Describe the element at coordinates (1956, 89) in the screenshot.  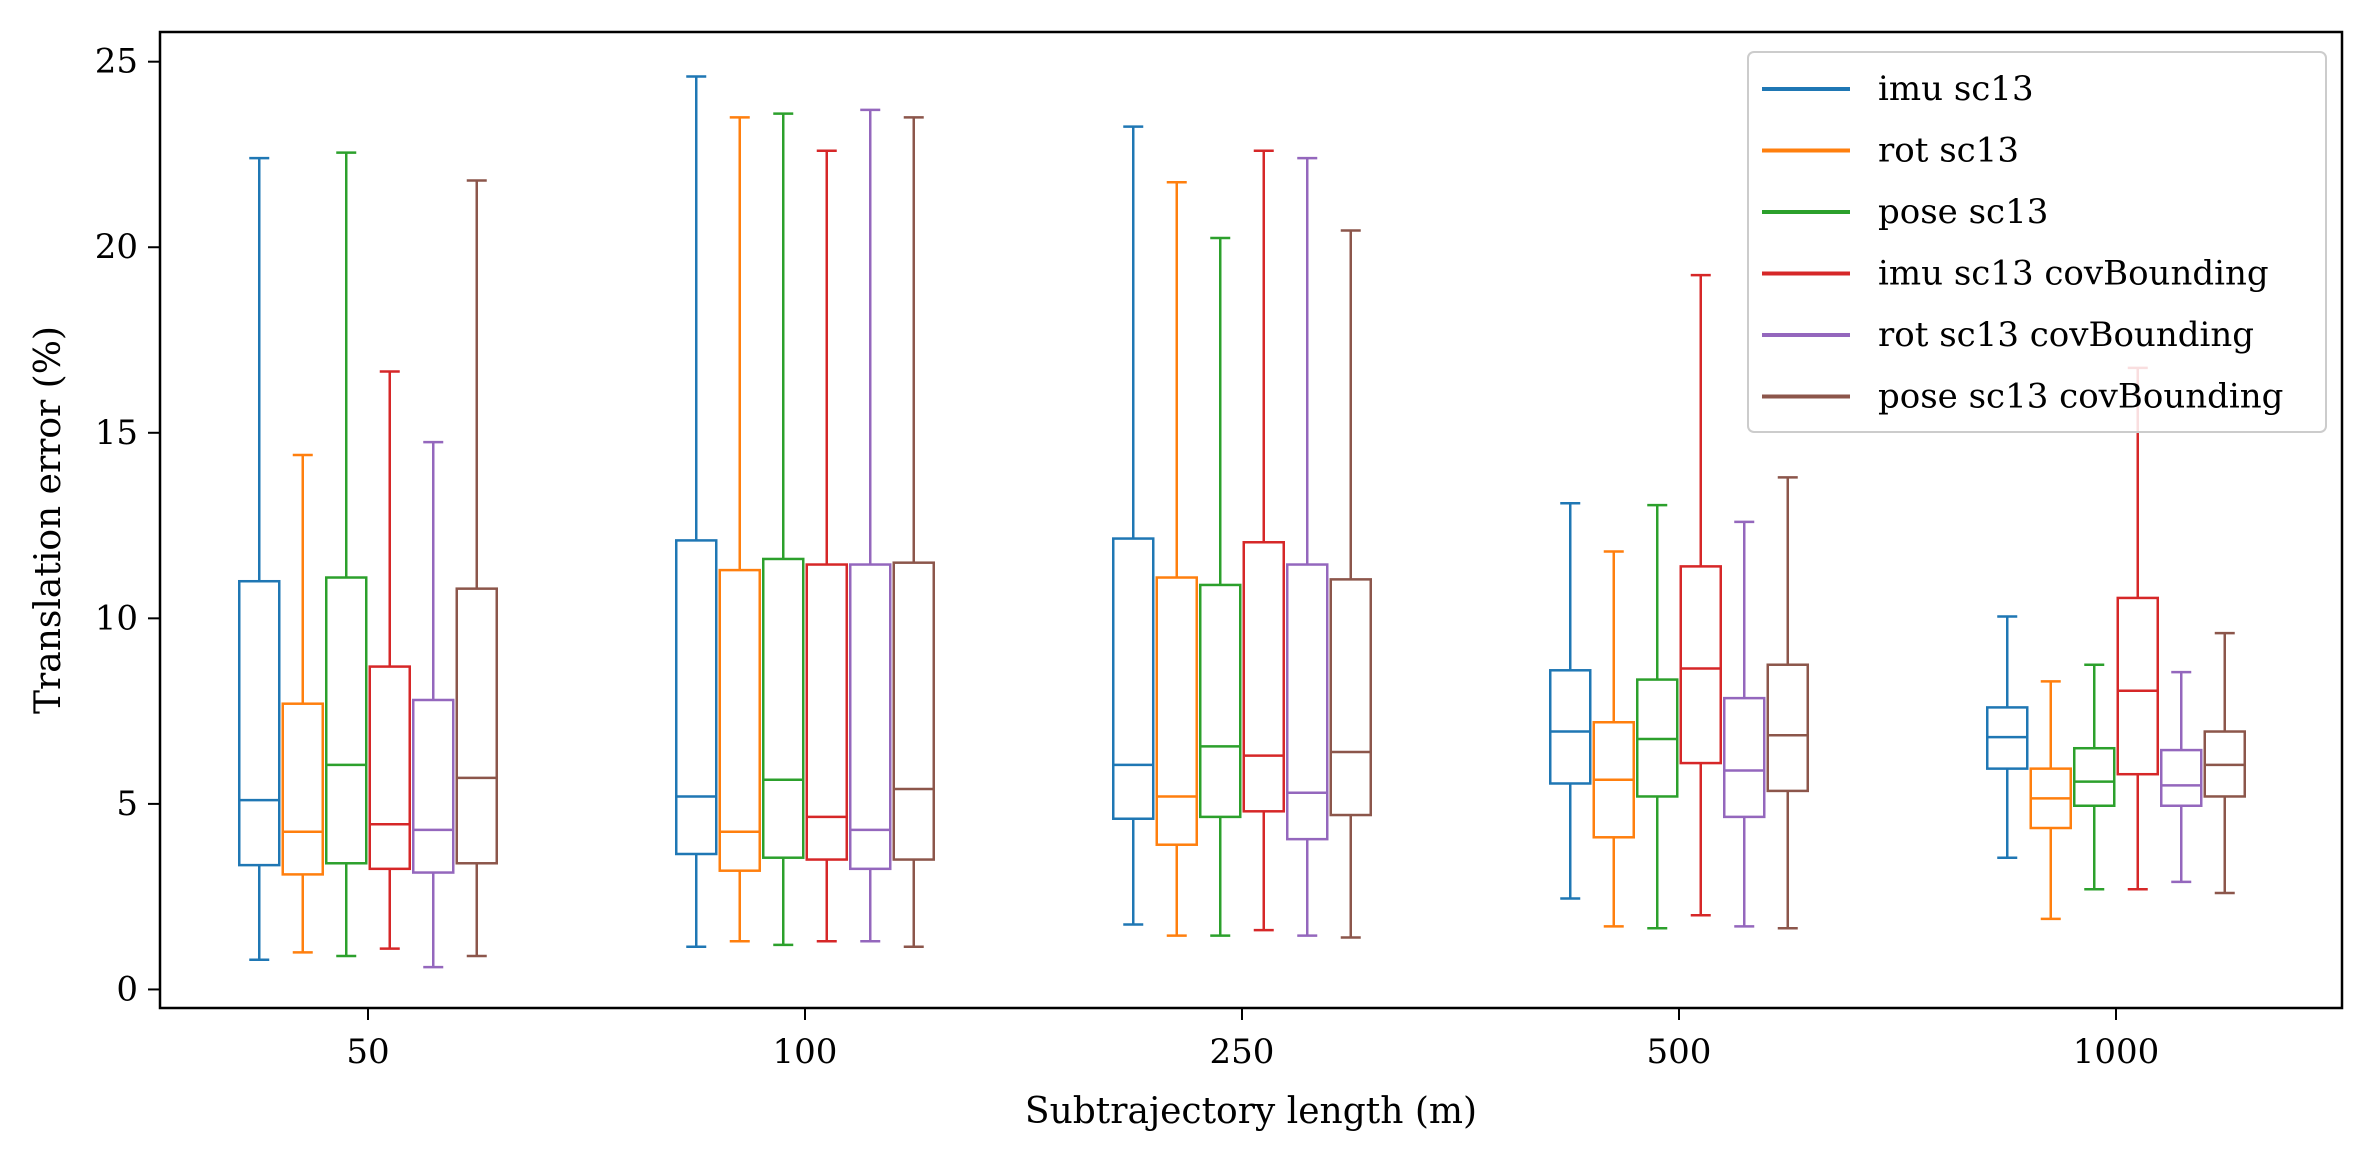
I see `legend-label-1: imu sc13` at that location.